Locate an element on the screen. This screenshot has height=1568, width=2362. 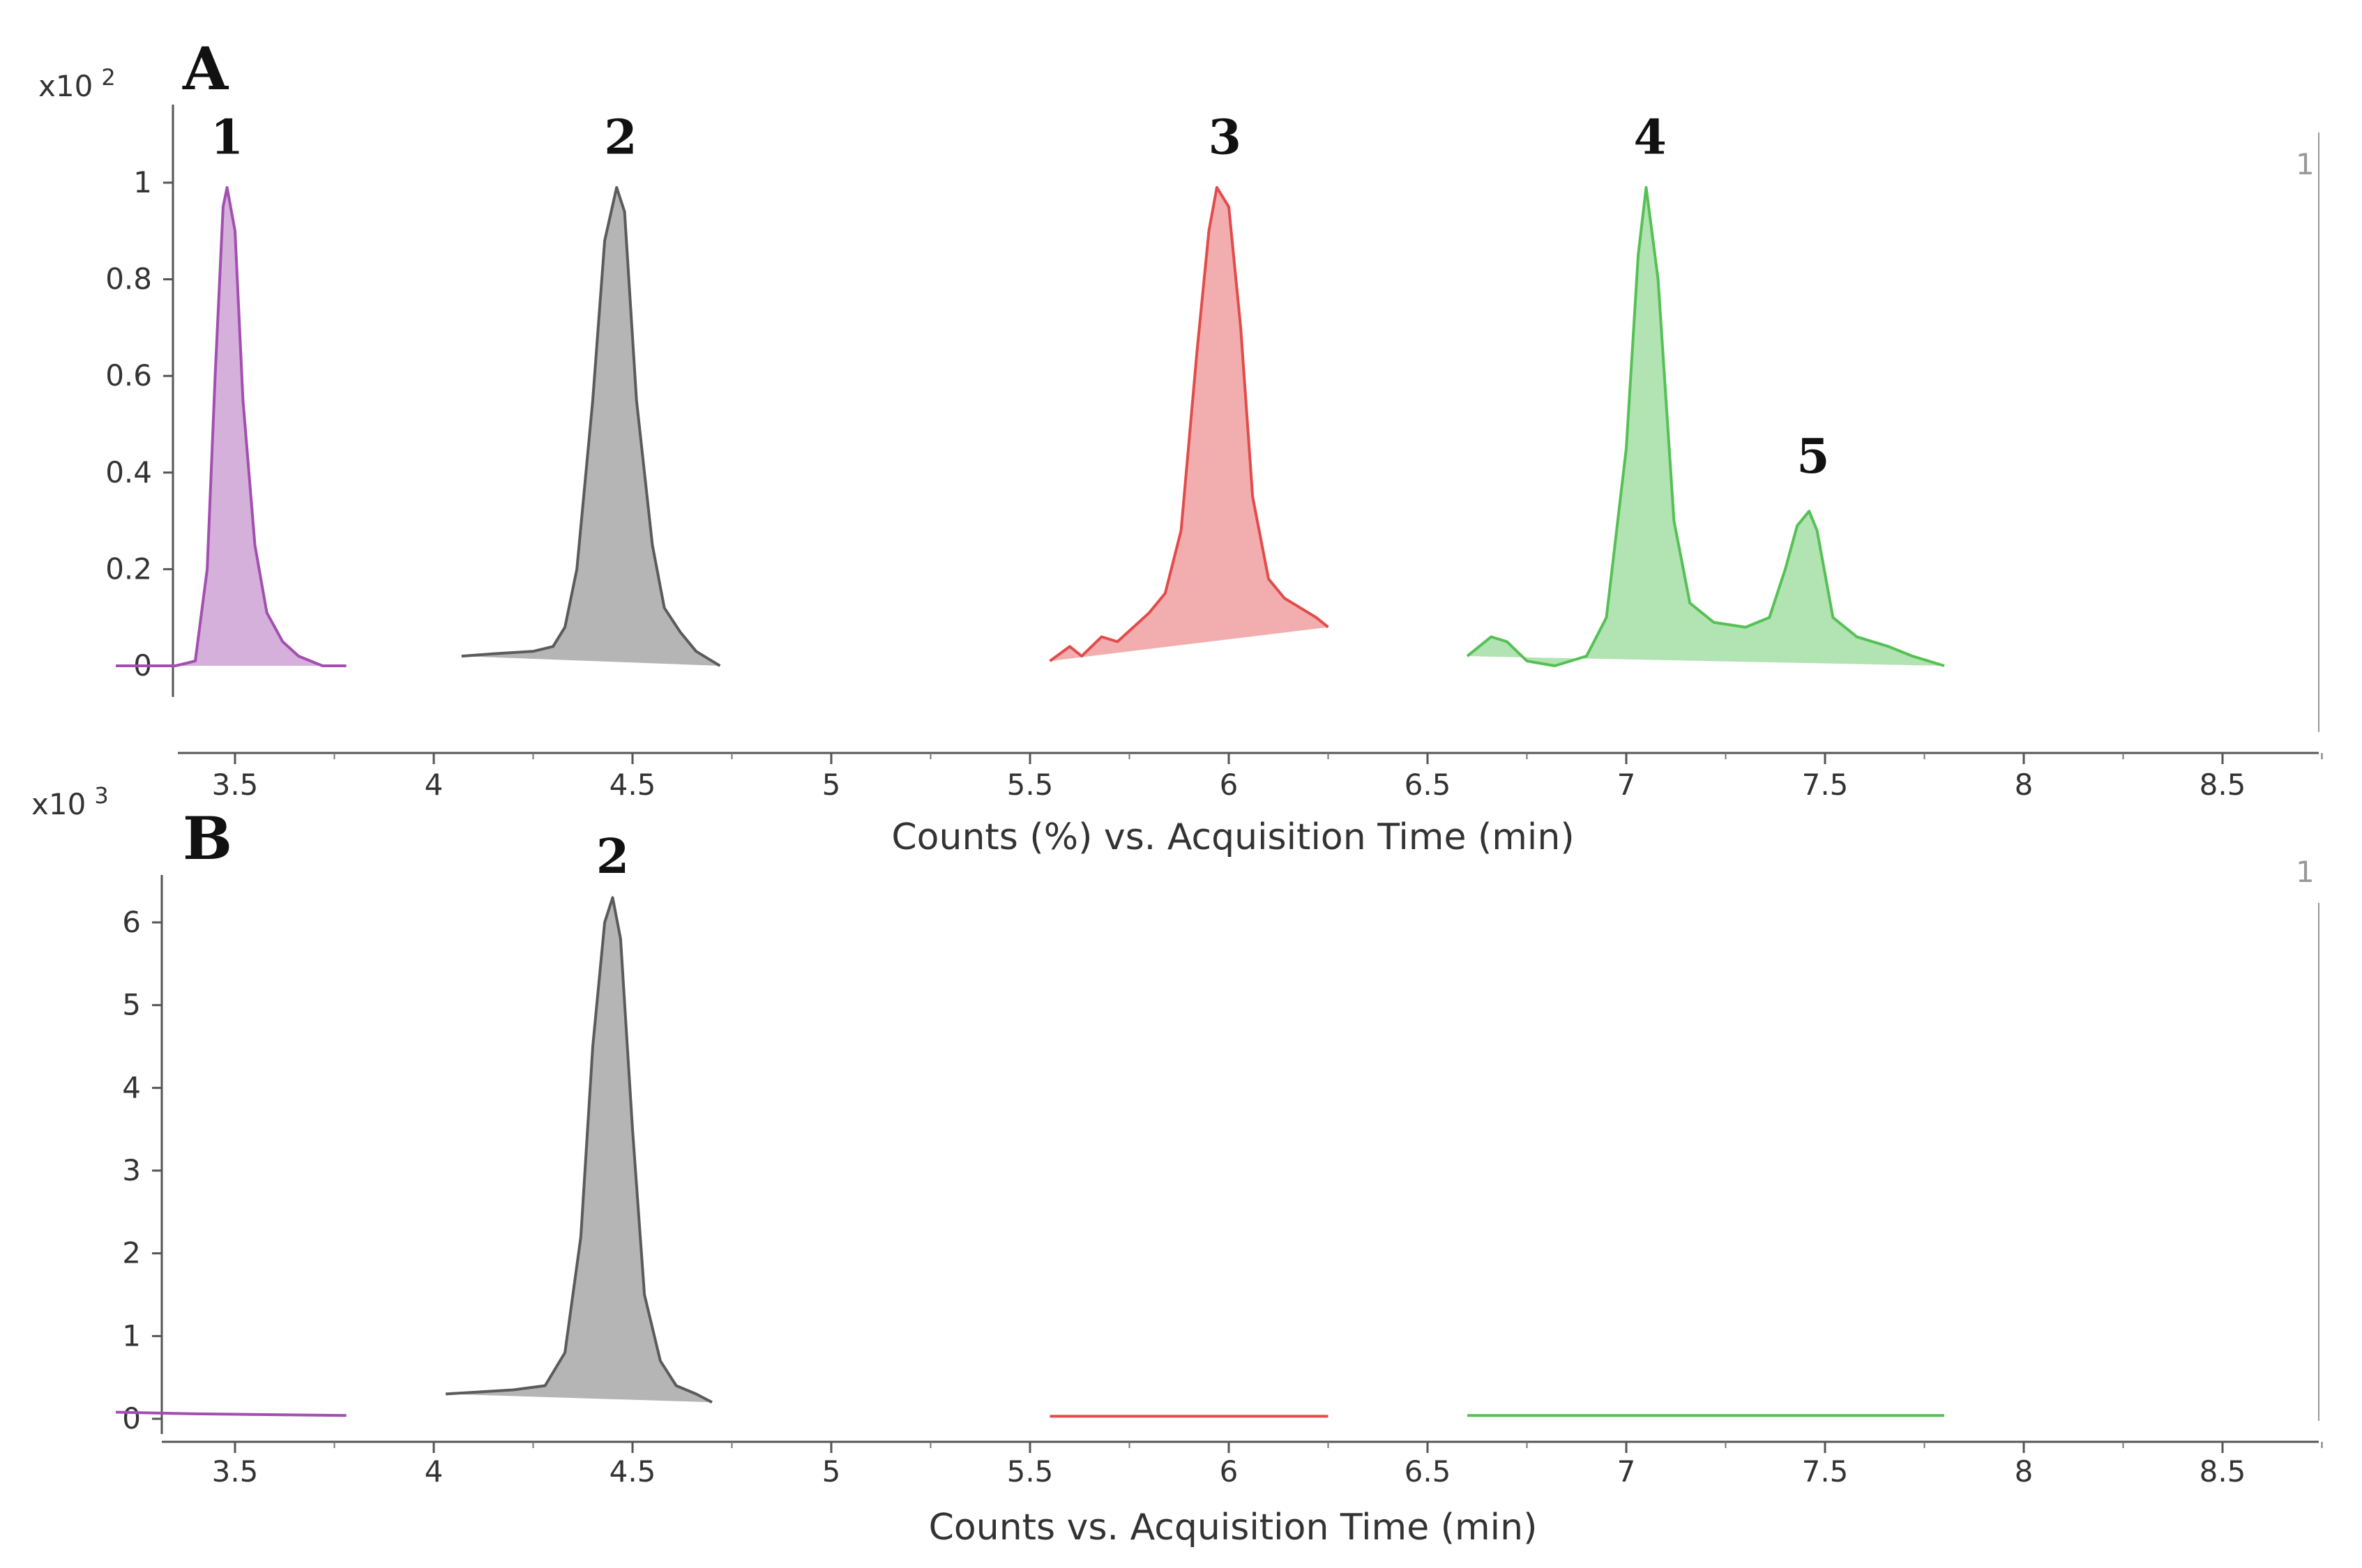
peak-labels-b: 2 is located at coordinates (612, 857).